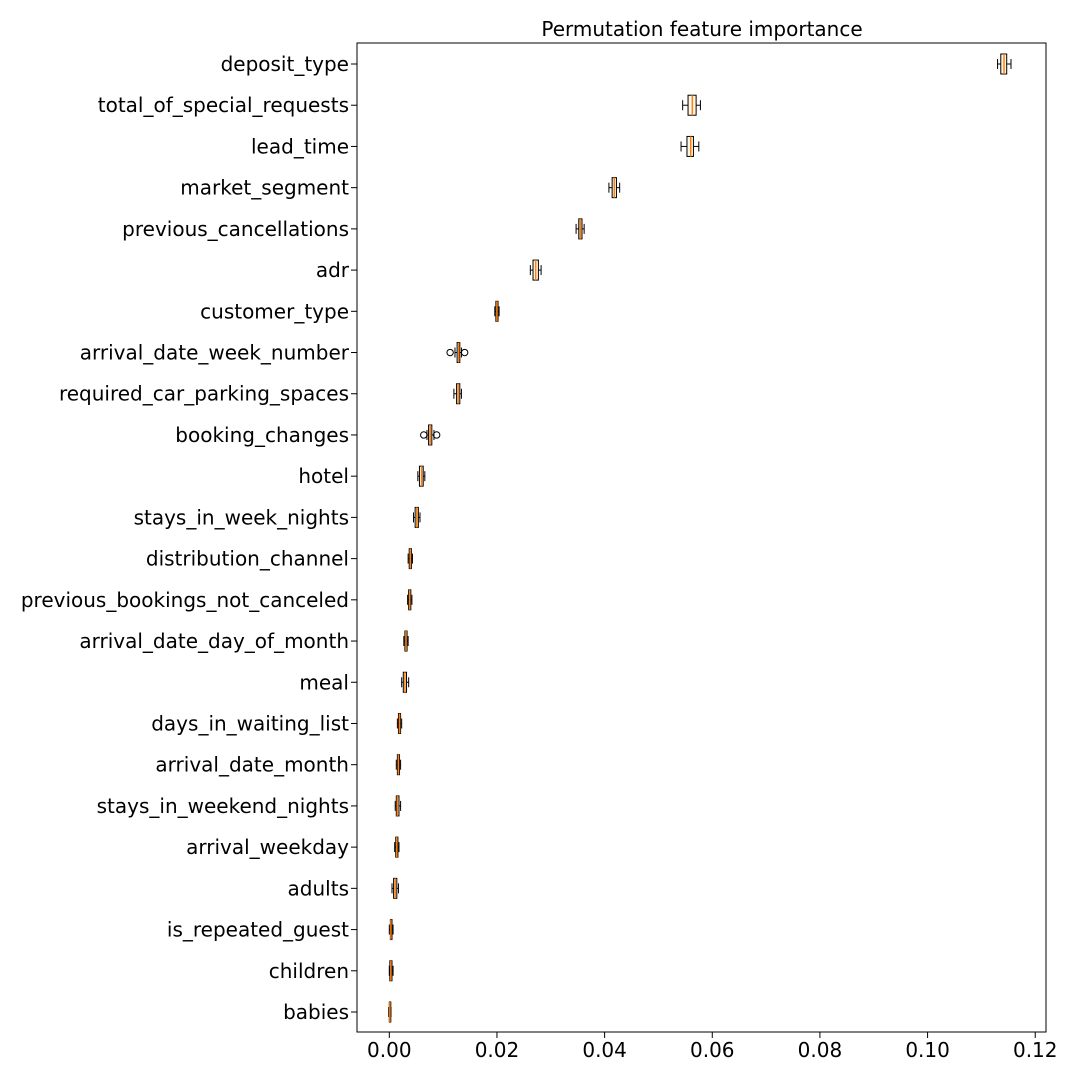 This screenshot has width=1080, height=1085. Describe the element at coordinates (309, 971) in the screenshot. I see `y-tick-label: children` at that location.